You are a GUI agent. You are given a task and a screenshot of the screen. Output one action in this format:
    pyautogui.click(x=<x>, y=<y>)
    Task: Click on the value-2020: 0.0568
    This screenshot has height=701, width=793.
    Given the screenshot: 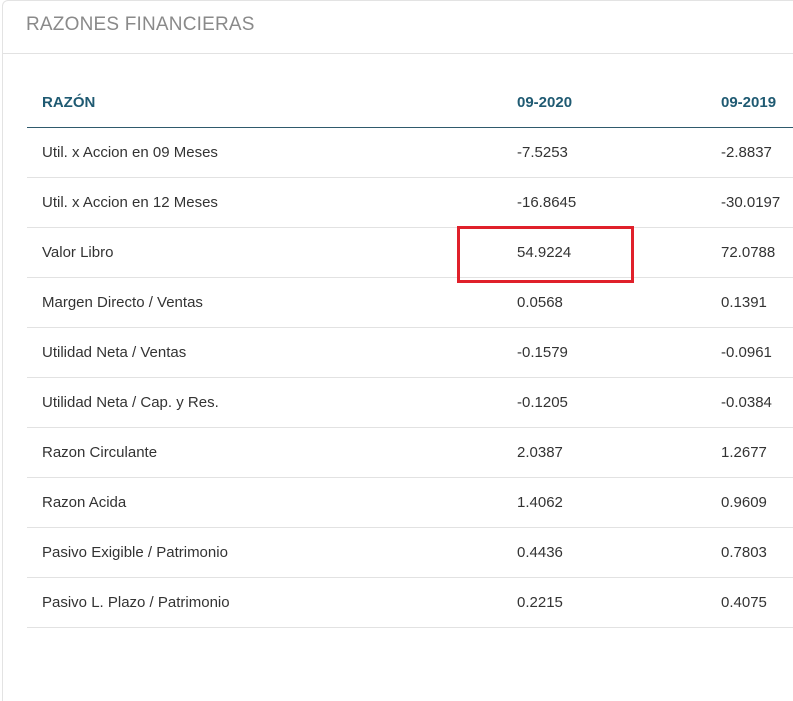 What is the action you would take?
    pyautogui.click(x=611, y=302)
    